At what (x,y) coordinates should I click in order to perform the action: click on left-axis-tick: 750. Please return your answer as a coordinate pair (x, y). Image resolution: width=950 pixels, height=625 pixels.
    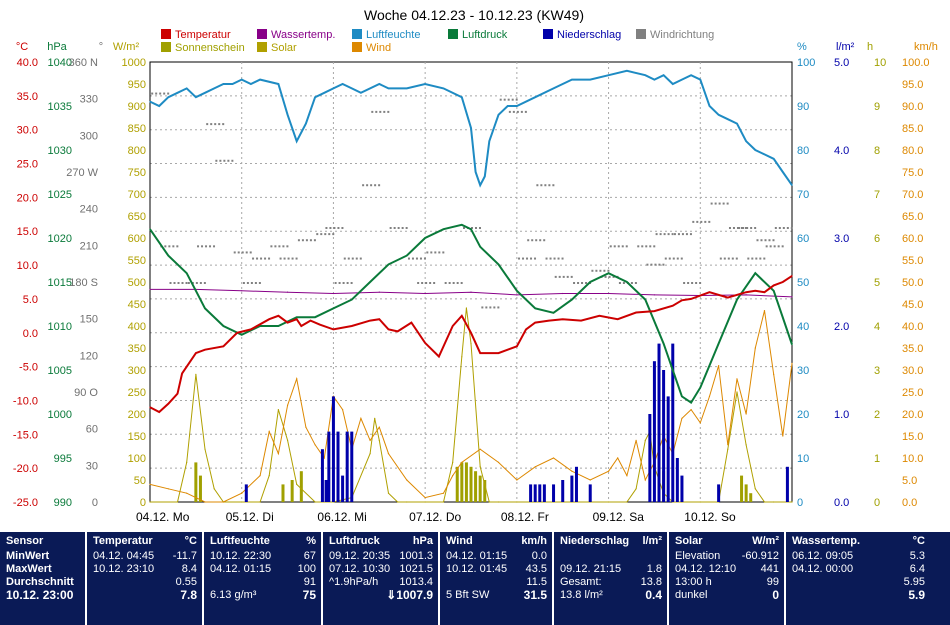
    Looking at the image, I should click on (137, 173).